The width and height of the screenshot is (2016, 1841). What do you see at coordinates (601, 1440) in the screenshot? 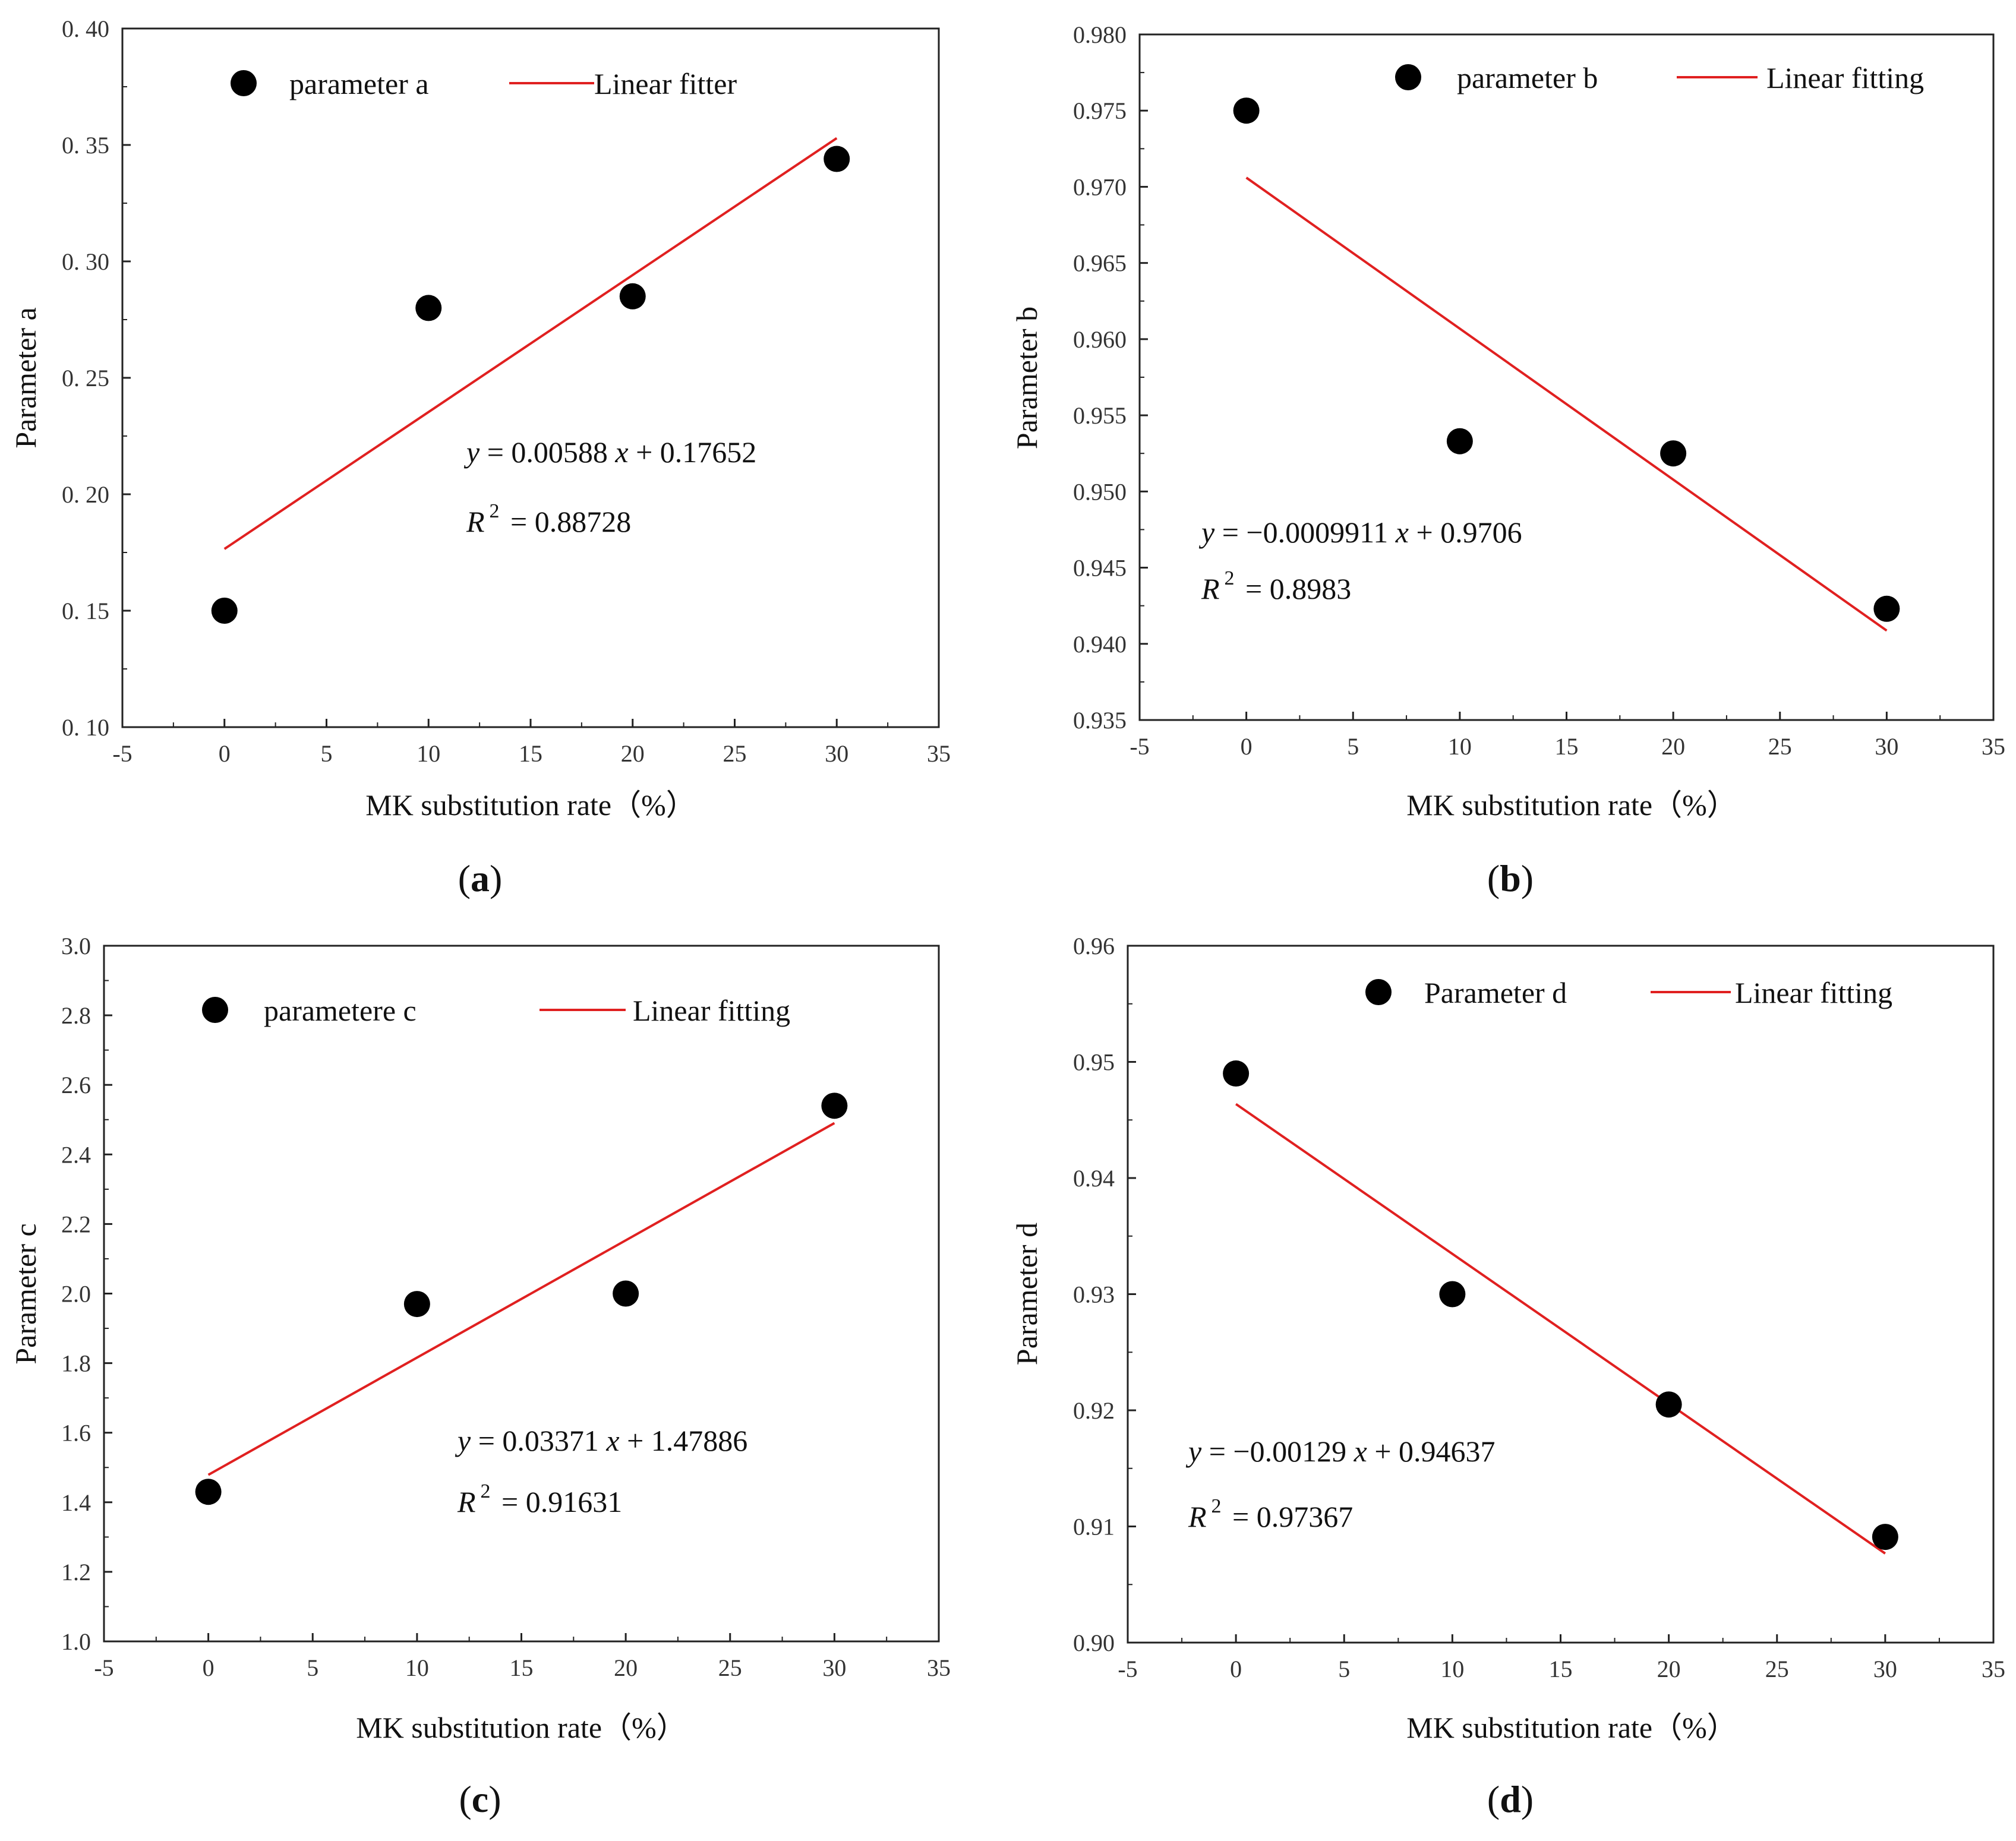
I see `fit-equation: y = 0.03371 x + 1.47886` at bounding box center [601, 1440].